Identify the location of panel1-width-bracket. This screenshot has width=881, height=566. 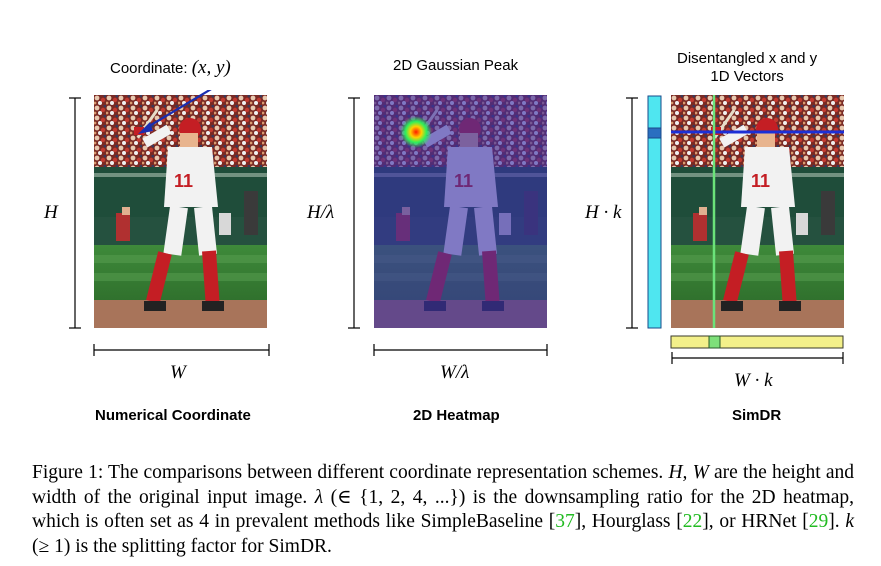
(181, 350).